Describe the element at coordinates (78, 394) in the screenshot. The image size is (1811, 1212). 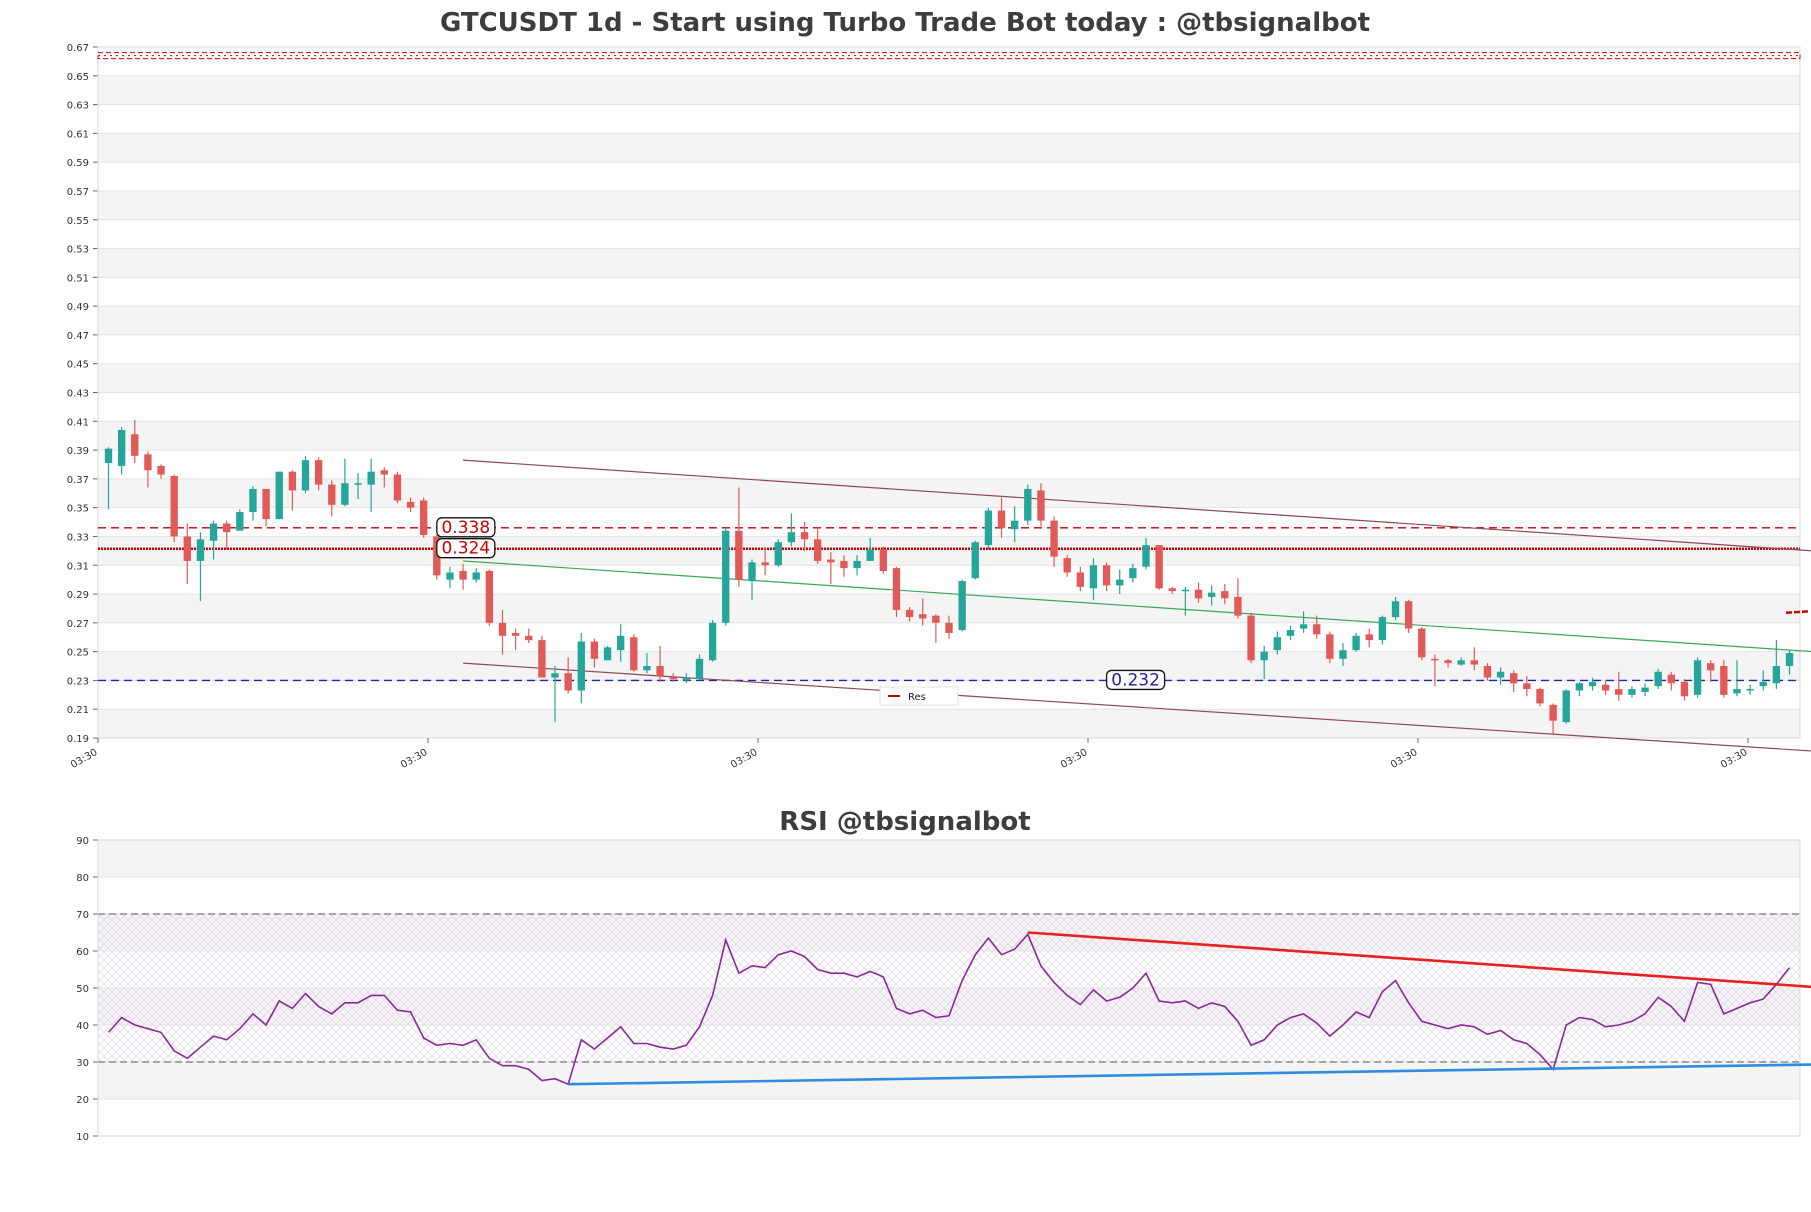
I see `price-y-tick-label: 0.43` at that location.